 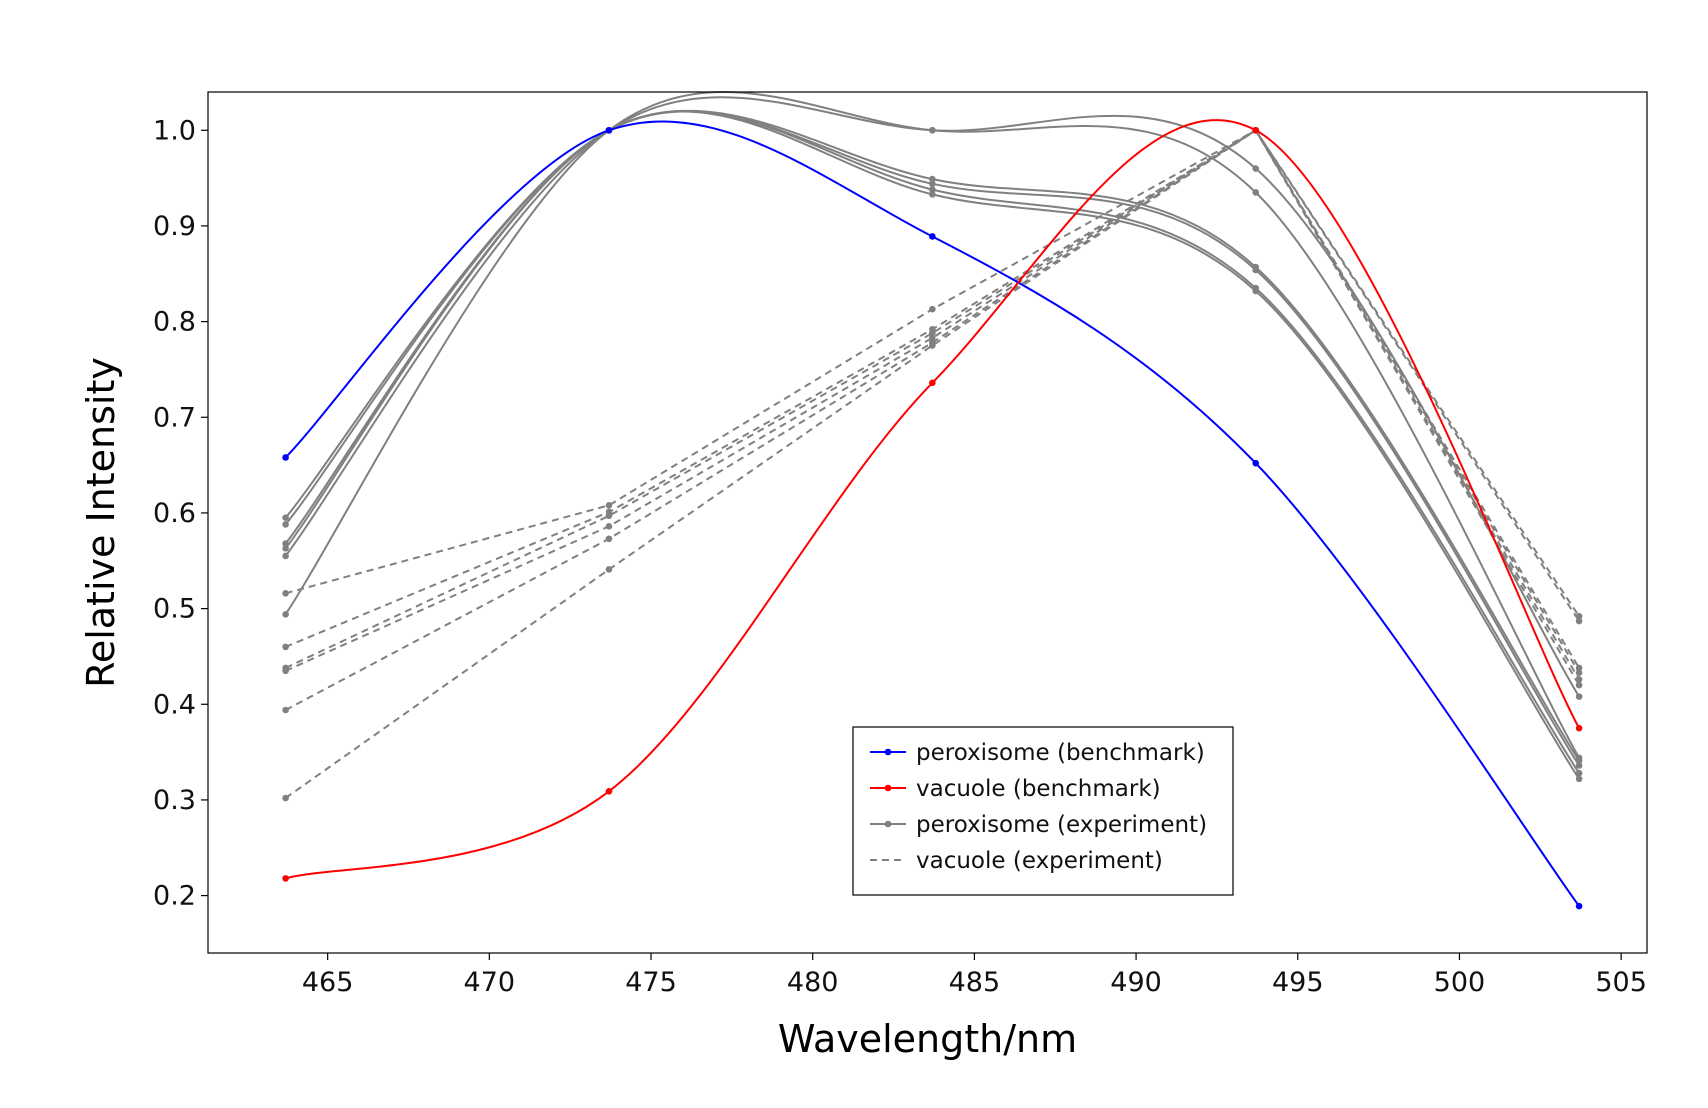 I want to click on legend-label: vacuole (experiment), so click(x=1039, y=861).